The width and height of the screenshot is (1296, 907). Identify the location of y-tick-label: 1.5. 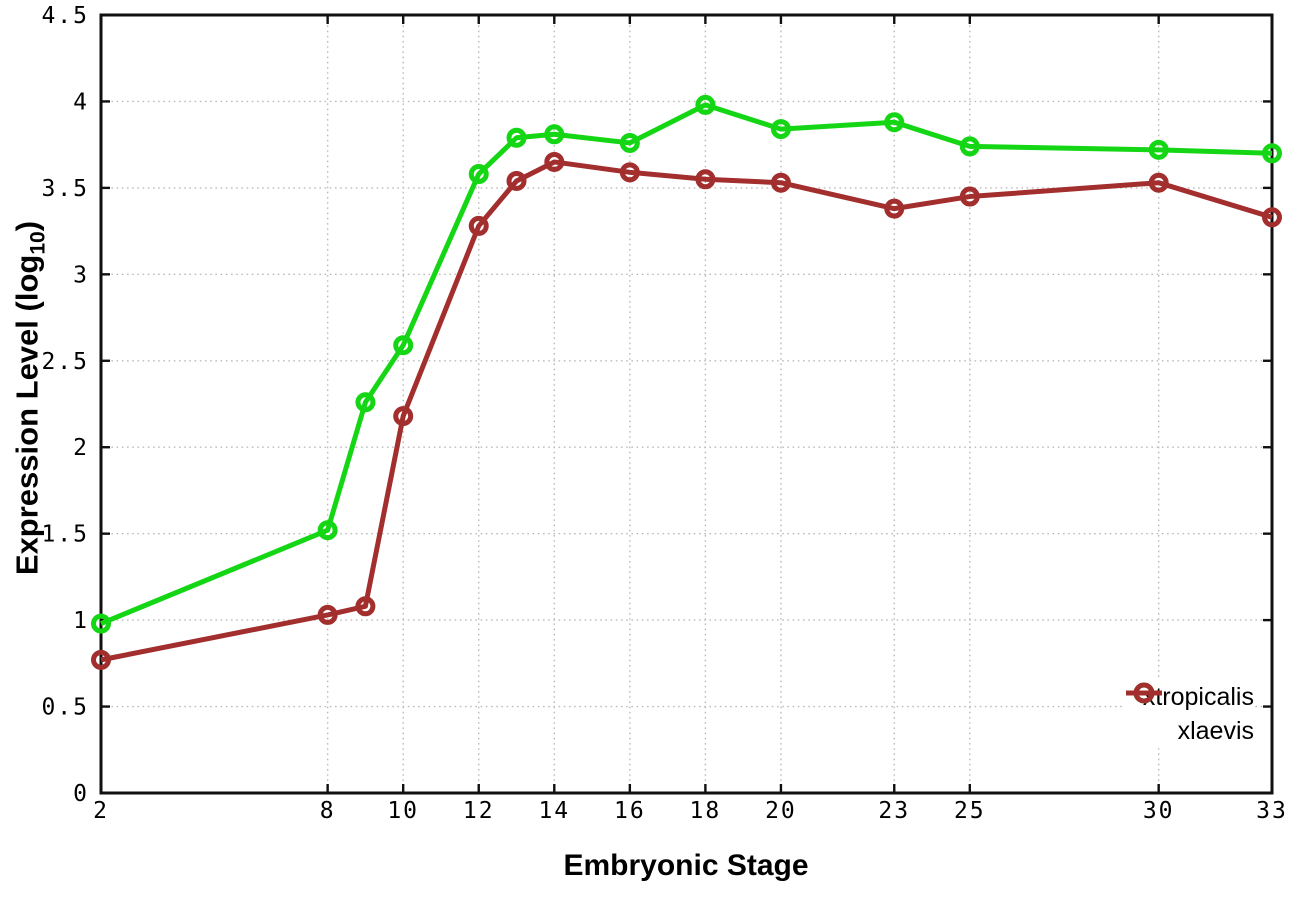
(65, 535).